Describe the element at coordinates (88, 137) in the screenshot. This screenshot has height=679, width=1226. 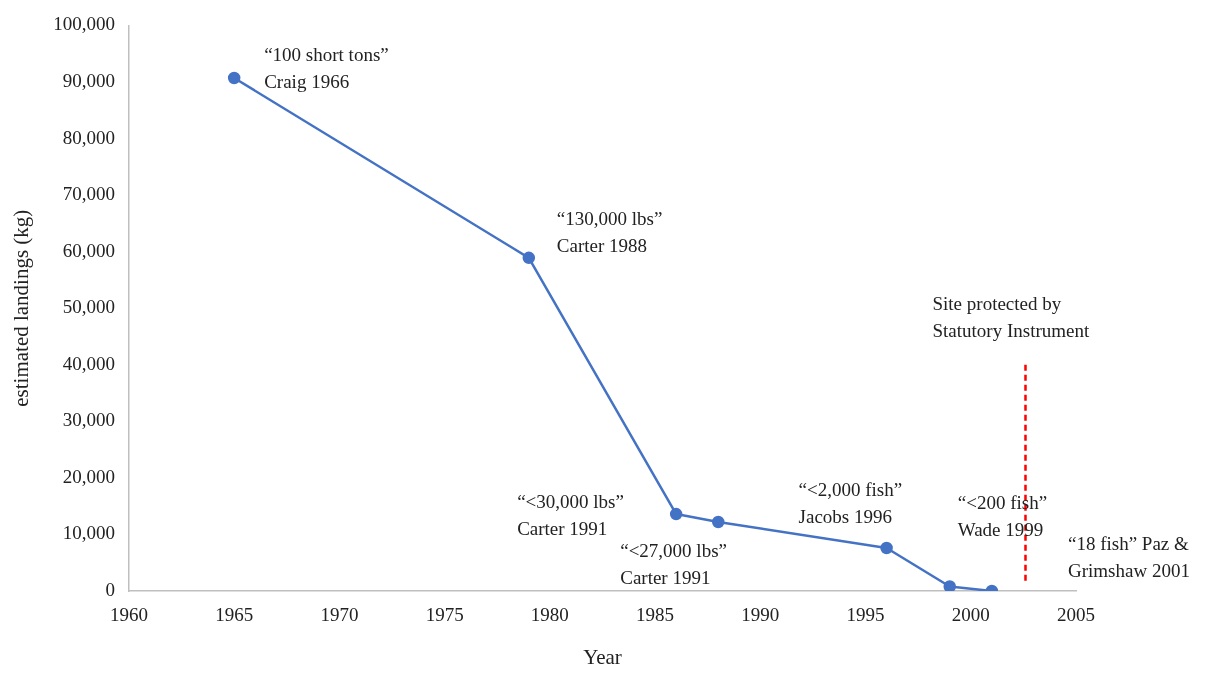
I see `y-tick-label: 80,000` at that location.